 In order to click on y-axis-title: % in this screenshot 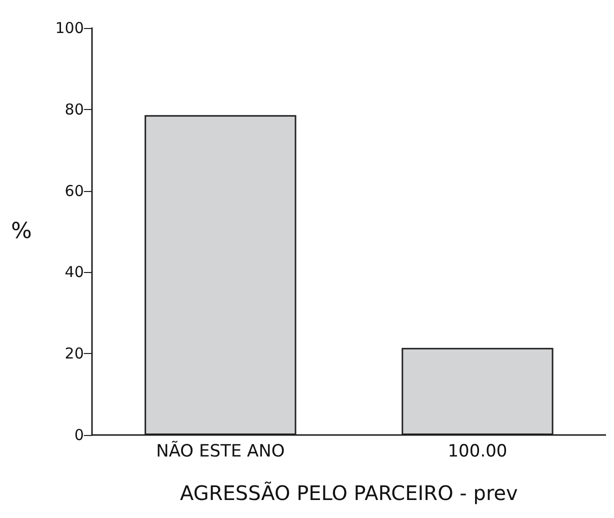, I will do `click(21, 231)`.